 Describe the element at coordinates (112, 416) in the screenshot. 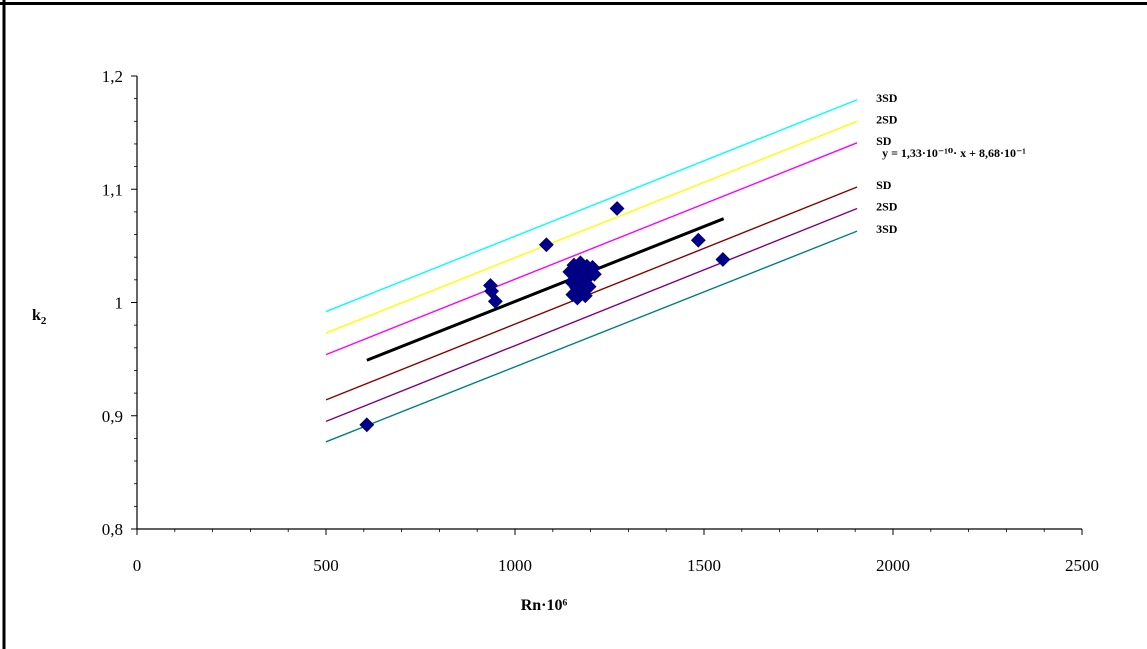

I see `y-tick-label: 0,9` at that location.